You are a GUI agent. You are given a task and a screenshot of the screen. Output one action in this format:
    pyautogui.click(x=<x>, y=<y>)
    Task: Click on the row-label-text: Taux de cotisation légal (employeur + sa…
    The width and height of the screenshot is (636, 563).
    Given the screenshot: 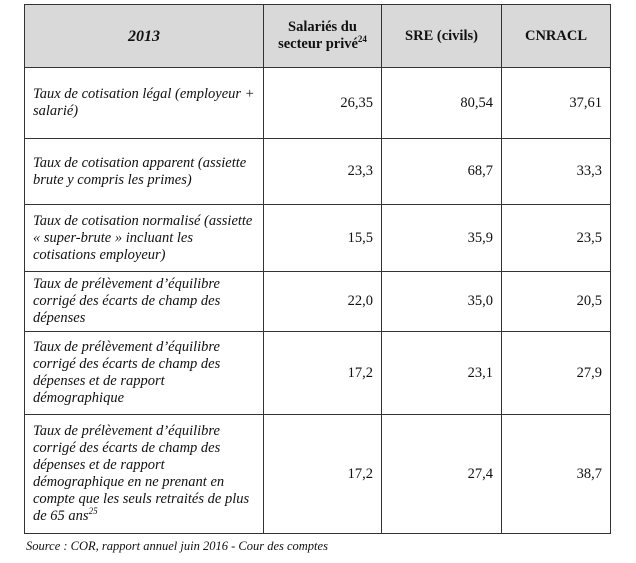 What is the action you would take?
    pyautogui.click(x=144, y=102)
    